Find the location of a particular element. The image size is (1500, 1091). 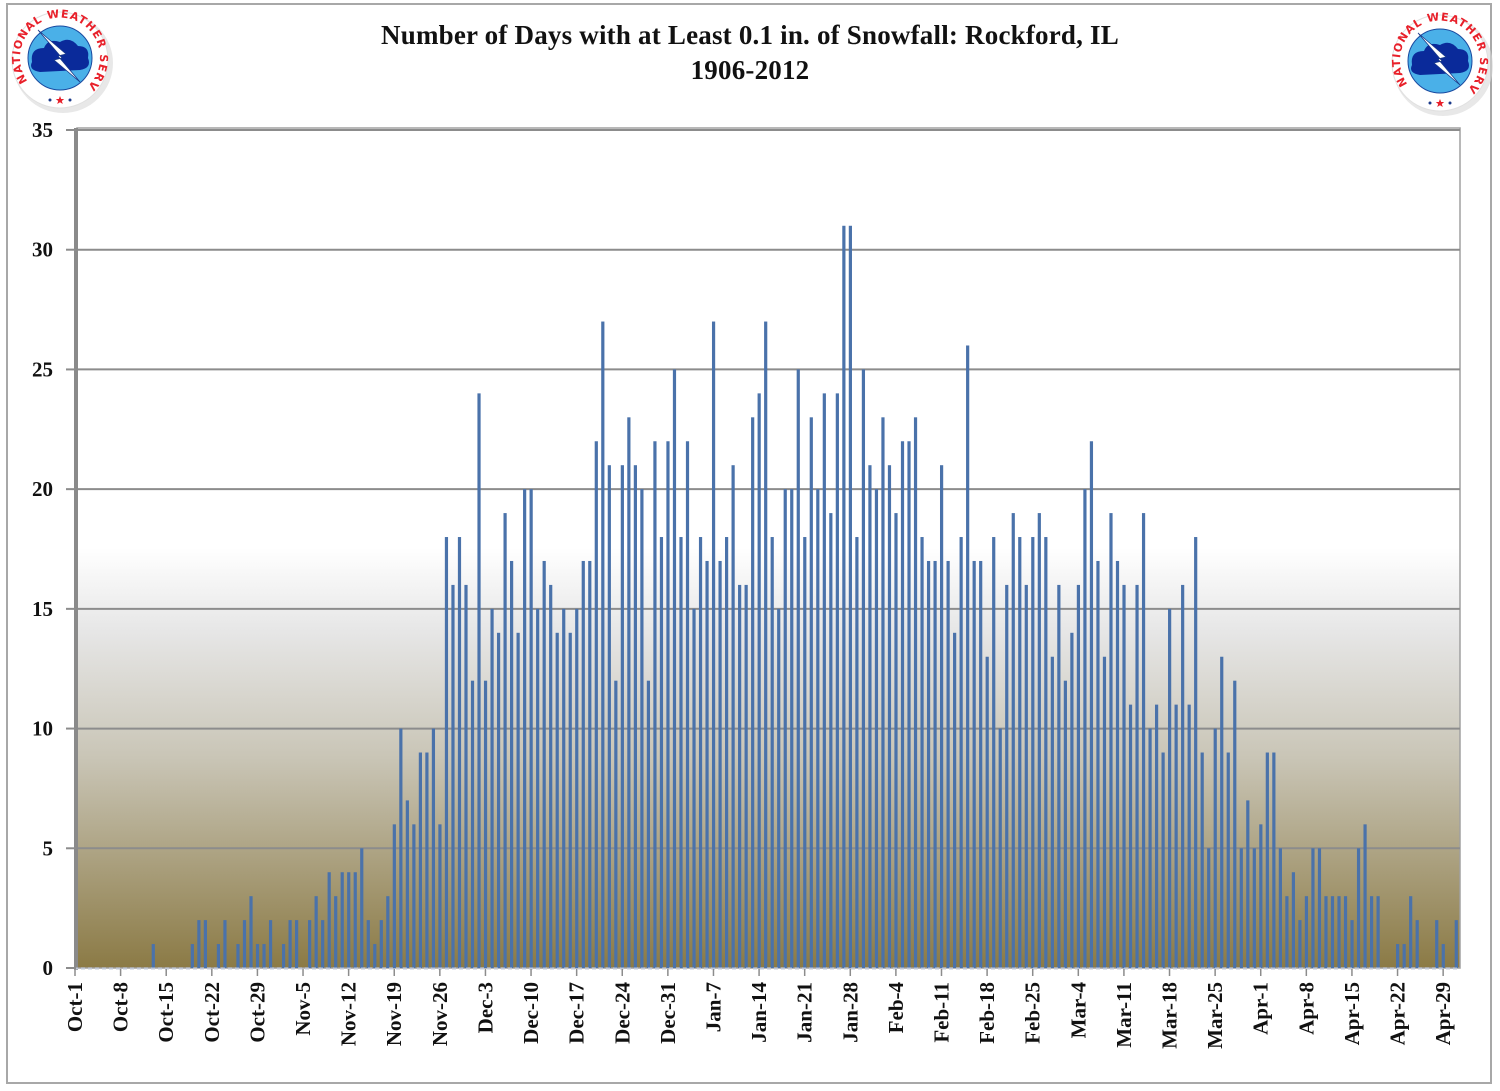

x-tick-label: Mar-25 is located at coordinates (1215, 1015).